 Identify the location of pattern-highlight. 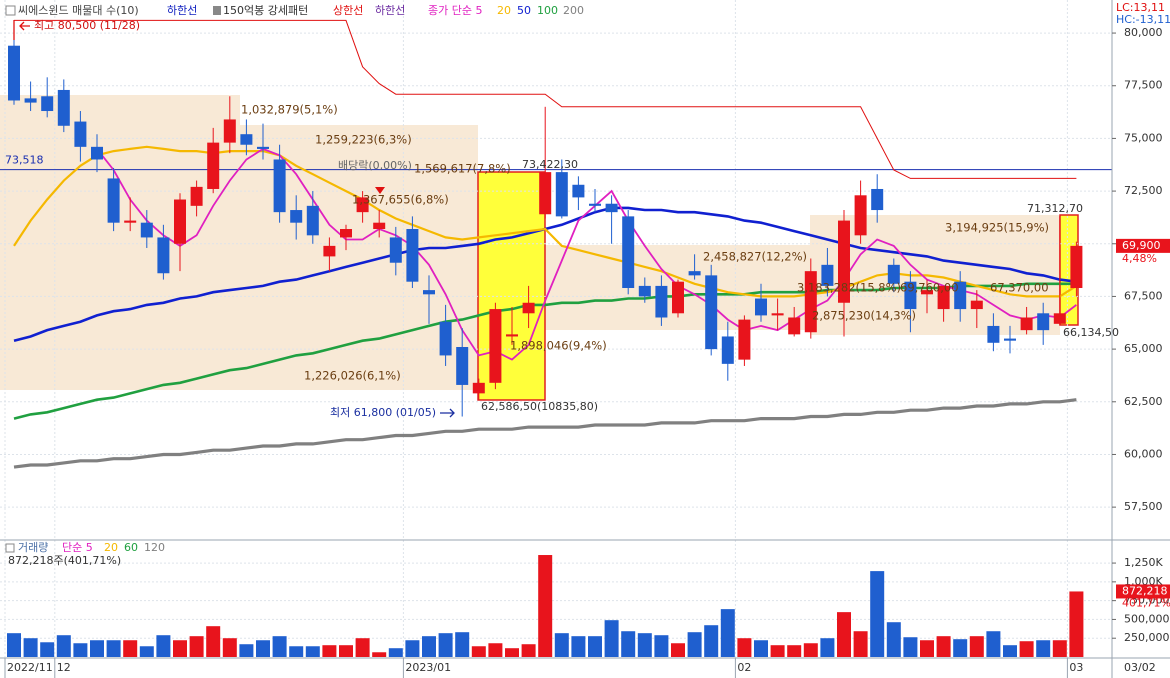
(511, 286).